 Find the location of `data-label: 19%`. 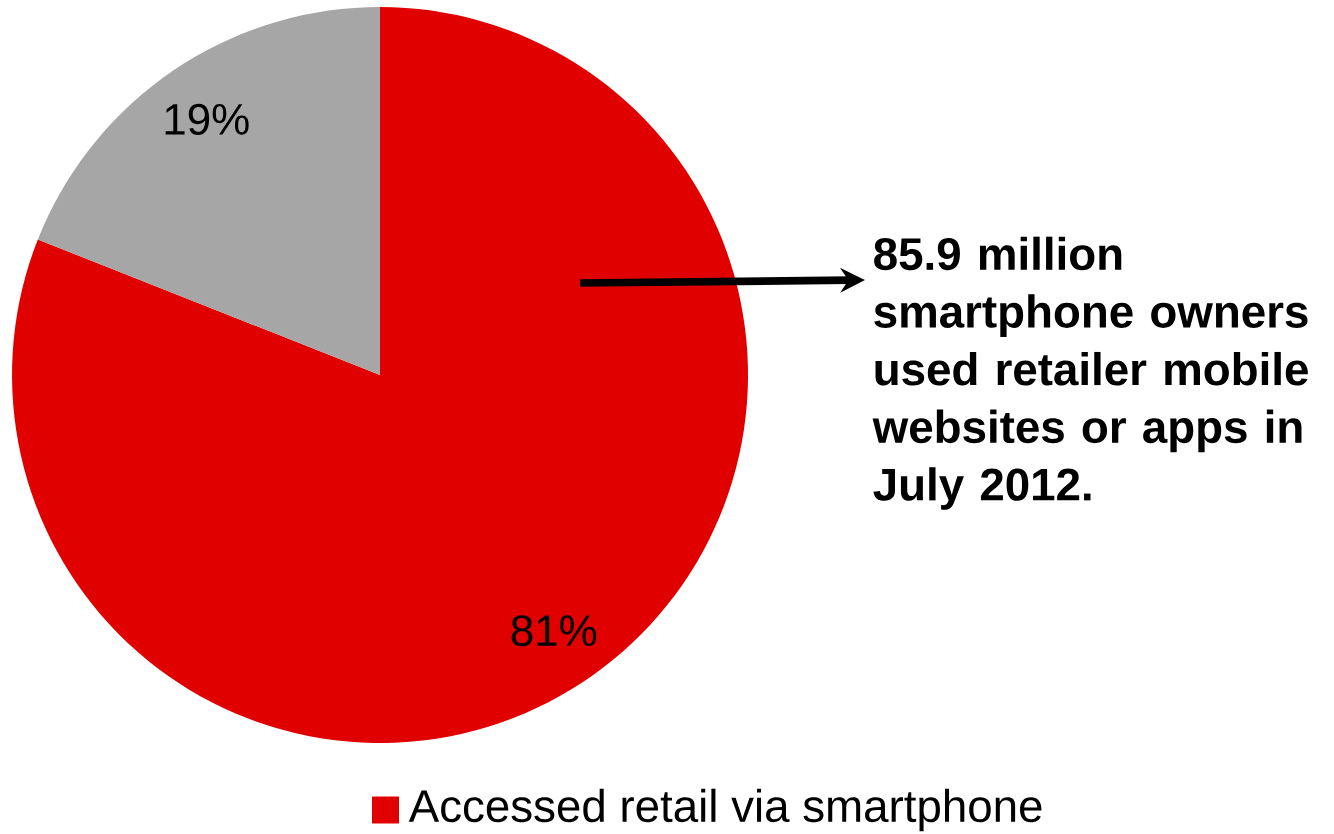

data-label: 19% is located at coordinates (207, 119).